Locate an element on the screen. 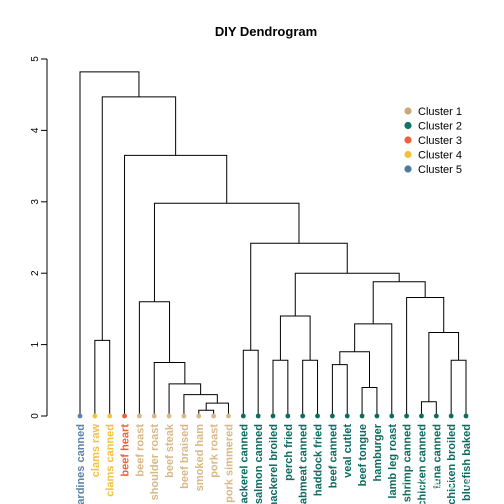 The width and height of the screenshot is (504, 504). y-axis: 0 1 2 3 4 5 is located at coordinates (39, 237).